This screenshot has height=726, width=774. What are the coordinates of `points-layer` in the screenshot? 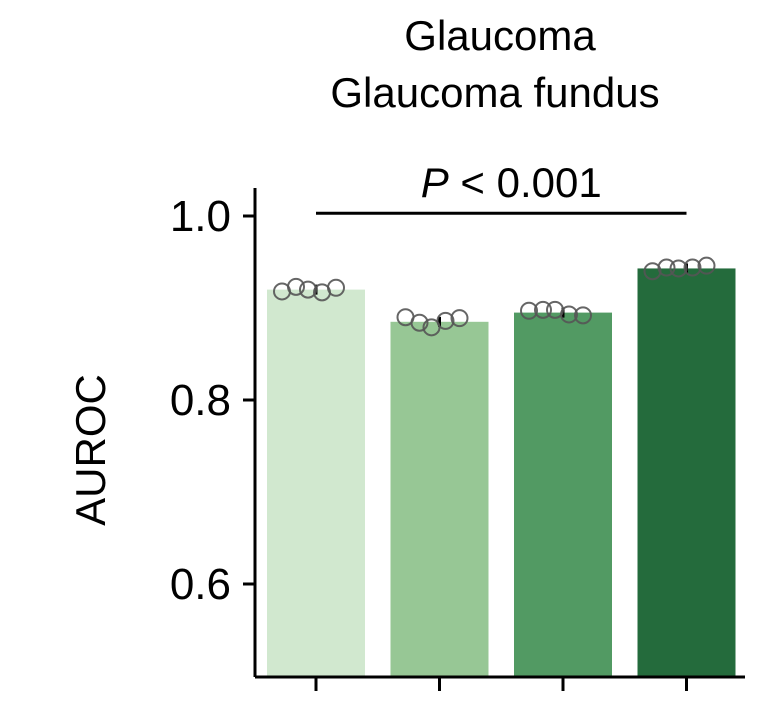 It's located at (494, 296).